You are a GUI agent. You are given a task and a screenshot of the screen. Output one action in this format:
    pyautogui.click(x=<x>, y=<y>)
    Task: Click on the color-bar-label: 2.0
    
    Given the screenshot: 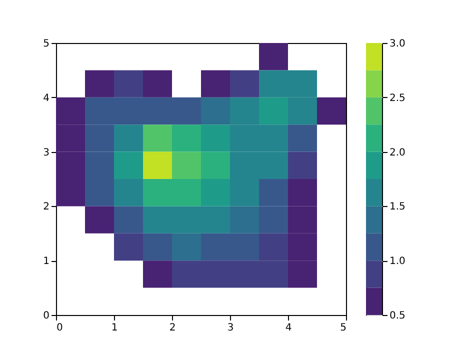 What is the action you would take?
    pyautogui.click(x=398, y=152)
    